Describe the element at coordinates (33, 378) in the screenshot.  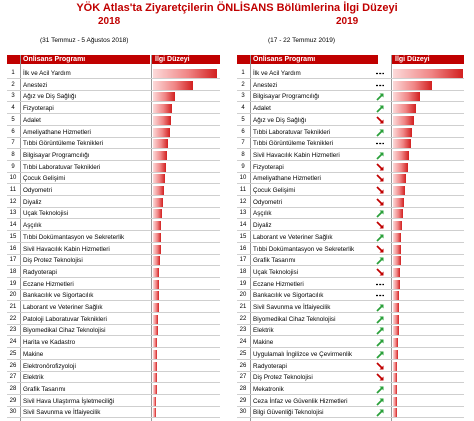
I see `program-name: Elektrik` at that location.